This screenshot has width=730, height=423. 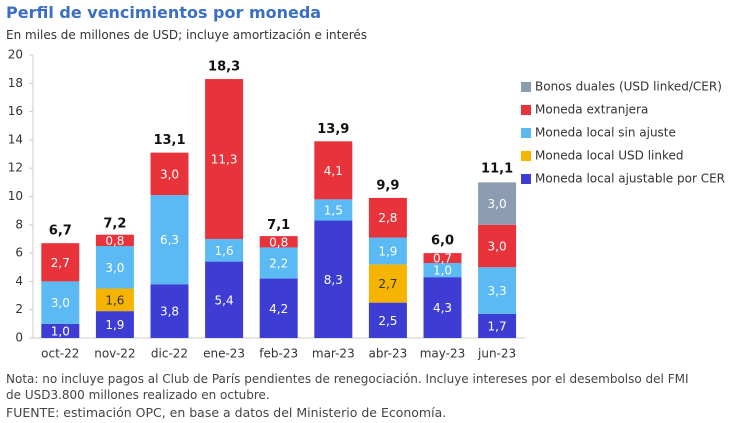 What do you see at coordinates (388, 354) in the screenshot?
I see `x-tick-label: abr-23` at bounding box center [388, 354].